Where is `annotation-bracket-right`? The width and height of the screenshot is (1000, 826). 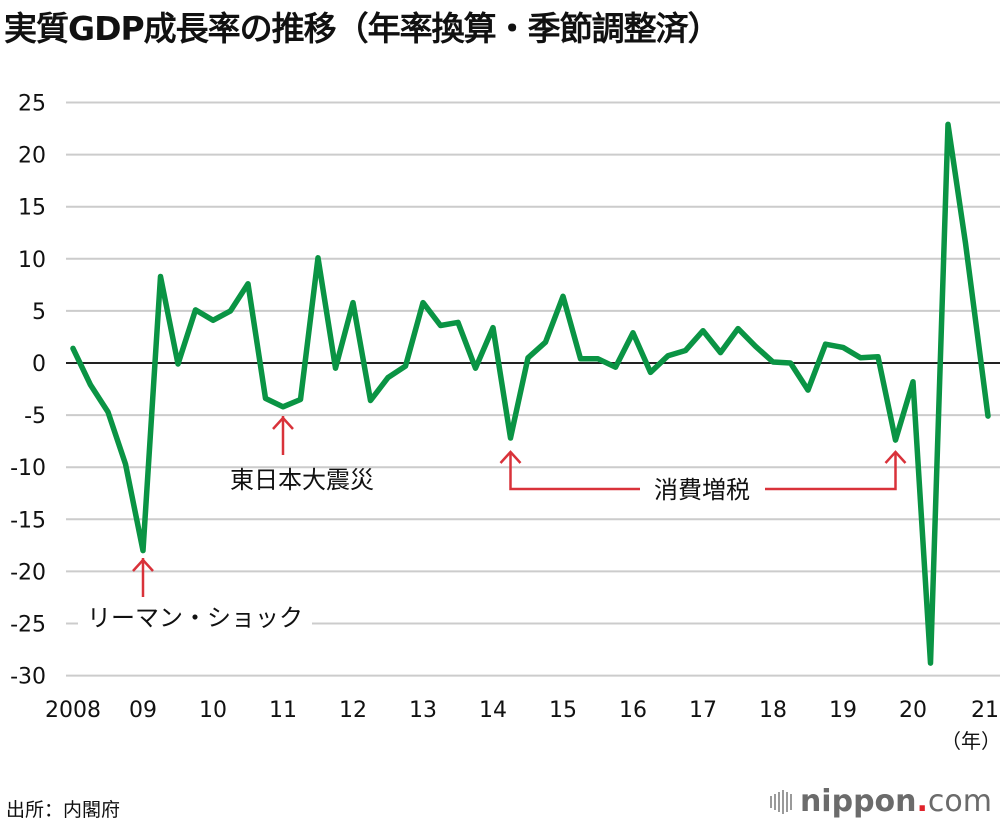
annotation-bracket-right is located at coordinates (831, 471).